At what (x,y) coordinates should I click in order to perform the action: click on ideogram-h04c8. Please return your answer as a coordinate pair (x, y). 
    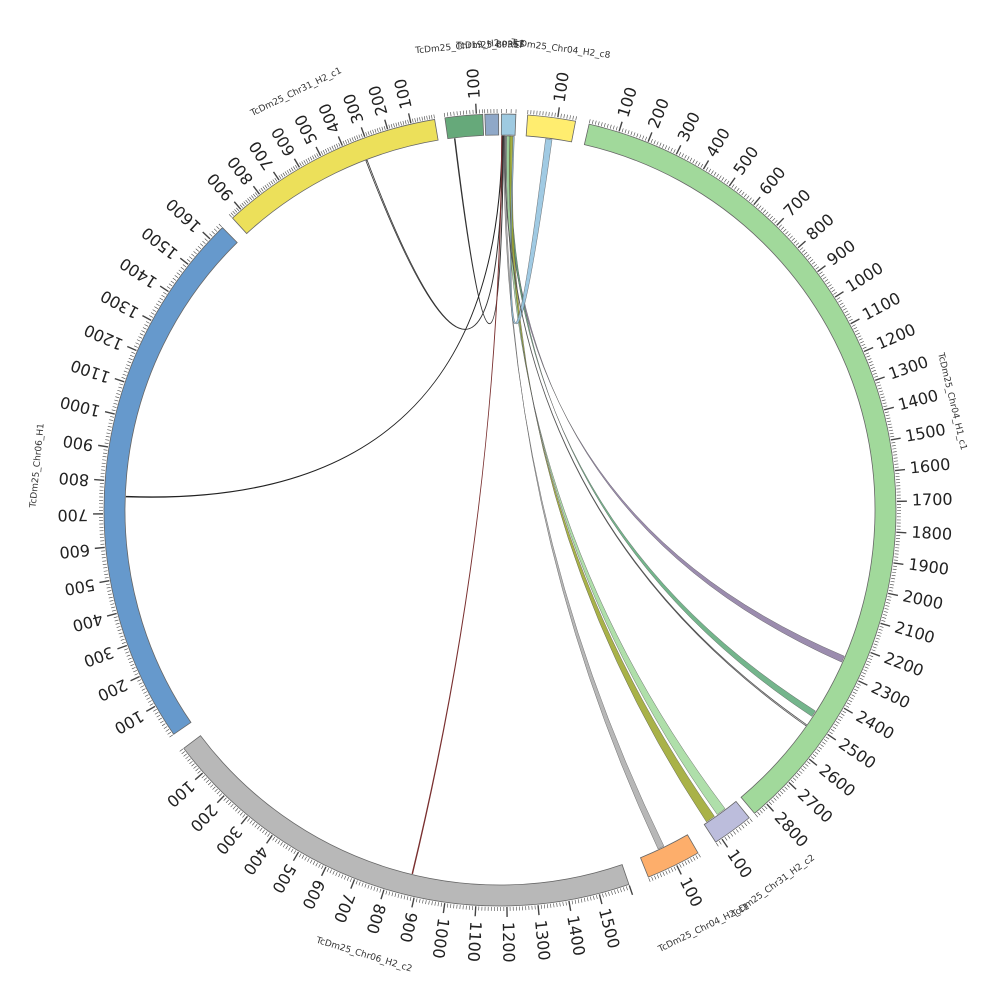
    Looking at the image, I should click on (551, 128).